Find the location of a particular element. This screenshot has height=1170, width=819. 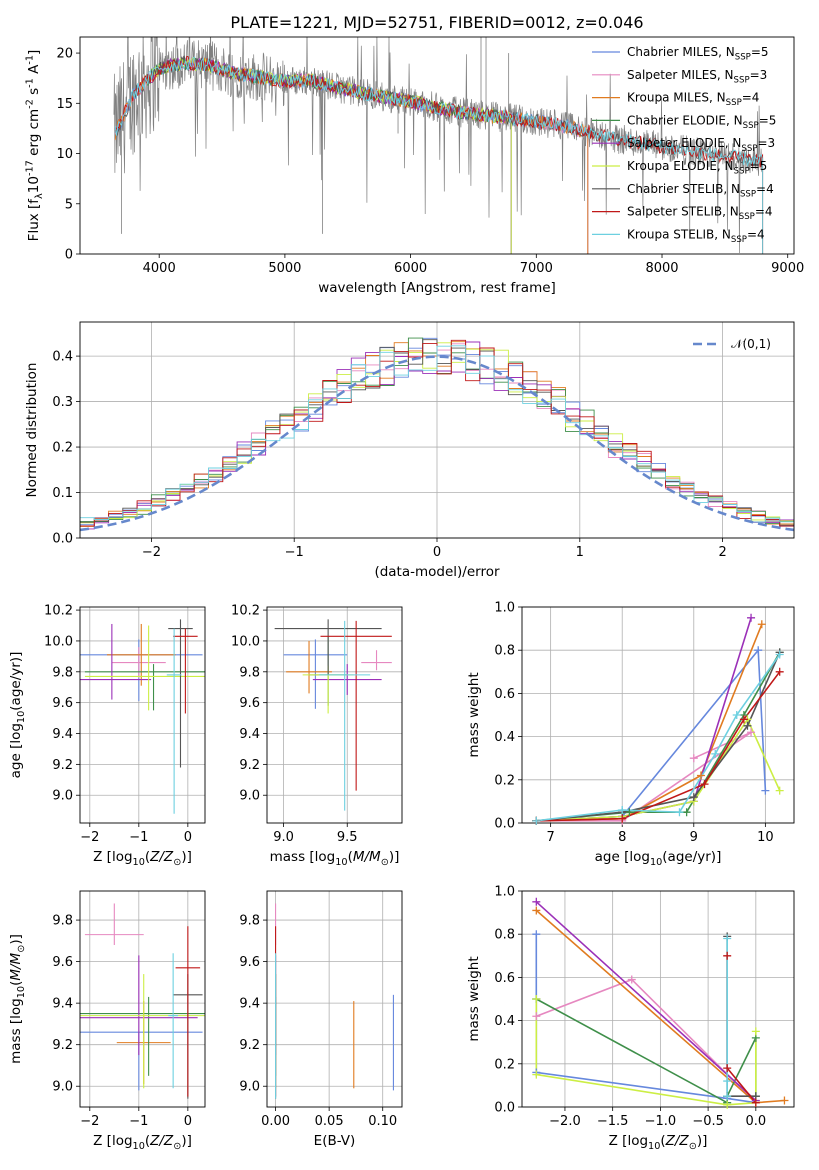

y-tick-label: 5 is located at coordinates (69, 204).